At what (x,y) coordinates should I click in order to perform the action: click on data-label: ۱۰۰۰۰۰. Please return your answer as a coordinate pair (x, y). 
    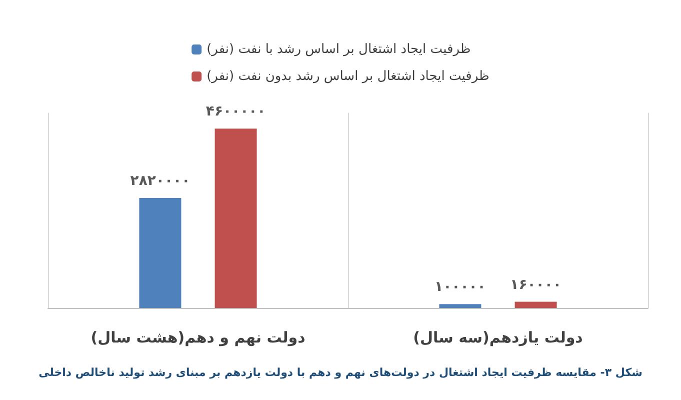
    Looking at the image, I should click on (460, 287).